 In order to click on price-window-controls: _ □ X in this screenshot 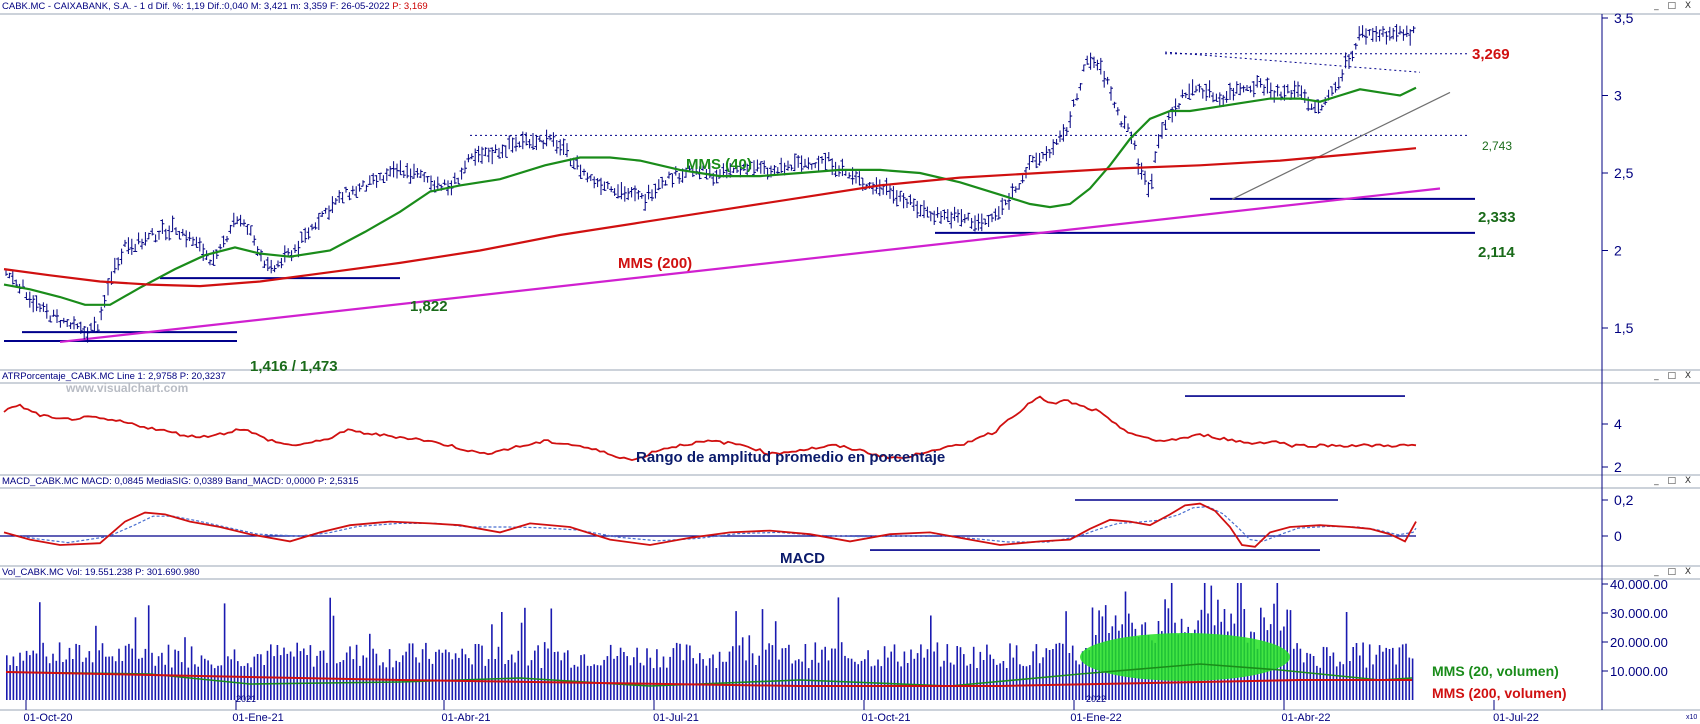, I will do `click(1674, 6)`.